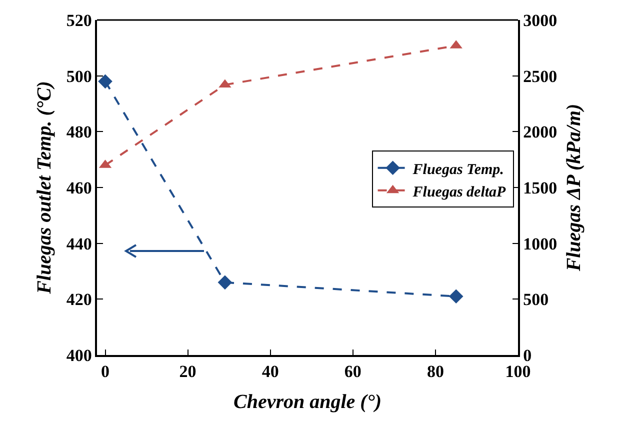 This screenshot has height=433, width=624. I want to click on y2-tick-label: 3000, so click(540, 20).